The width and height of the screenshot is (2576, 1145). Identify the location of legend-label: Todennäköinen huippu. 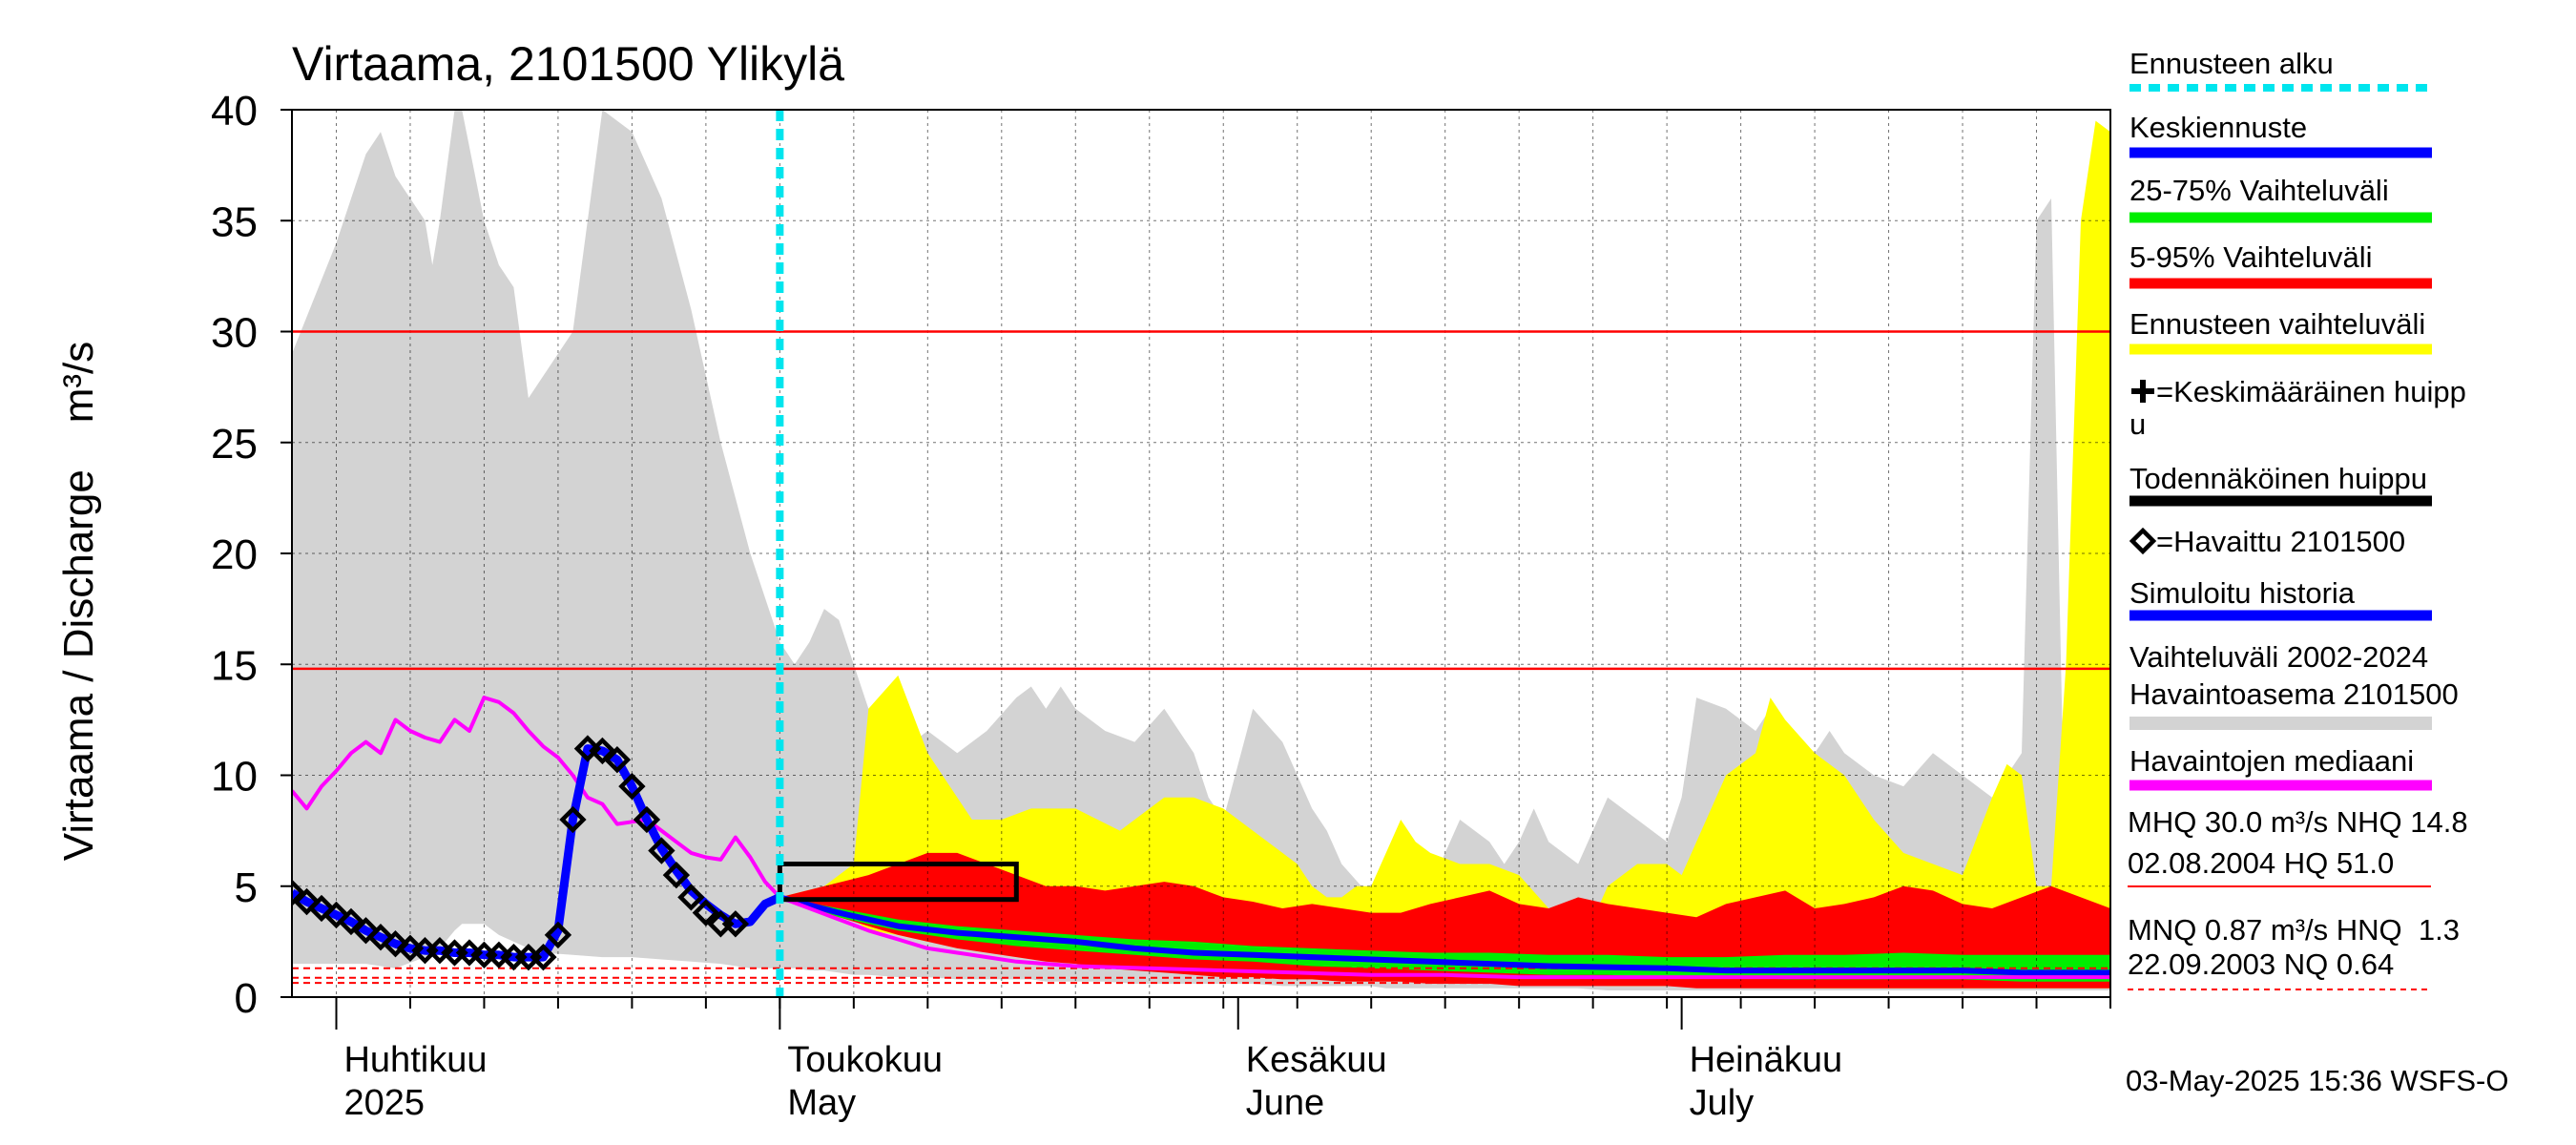
(2278, 478).